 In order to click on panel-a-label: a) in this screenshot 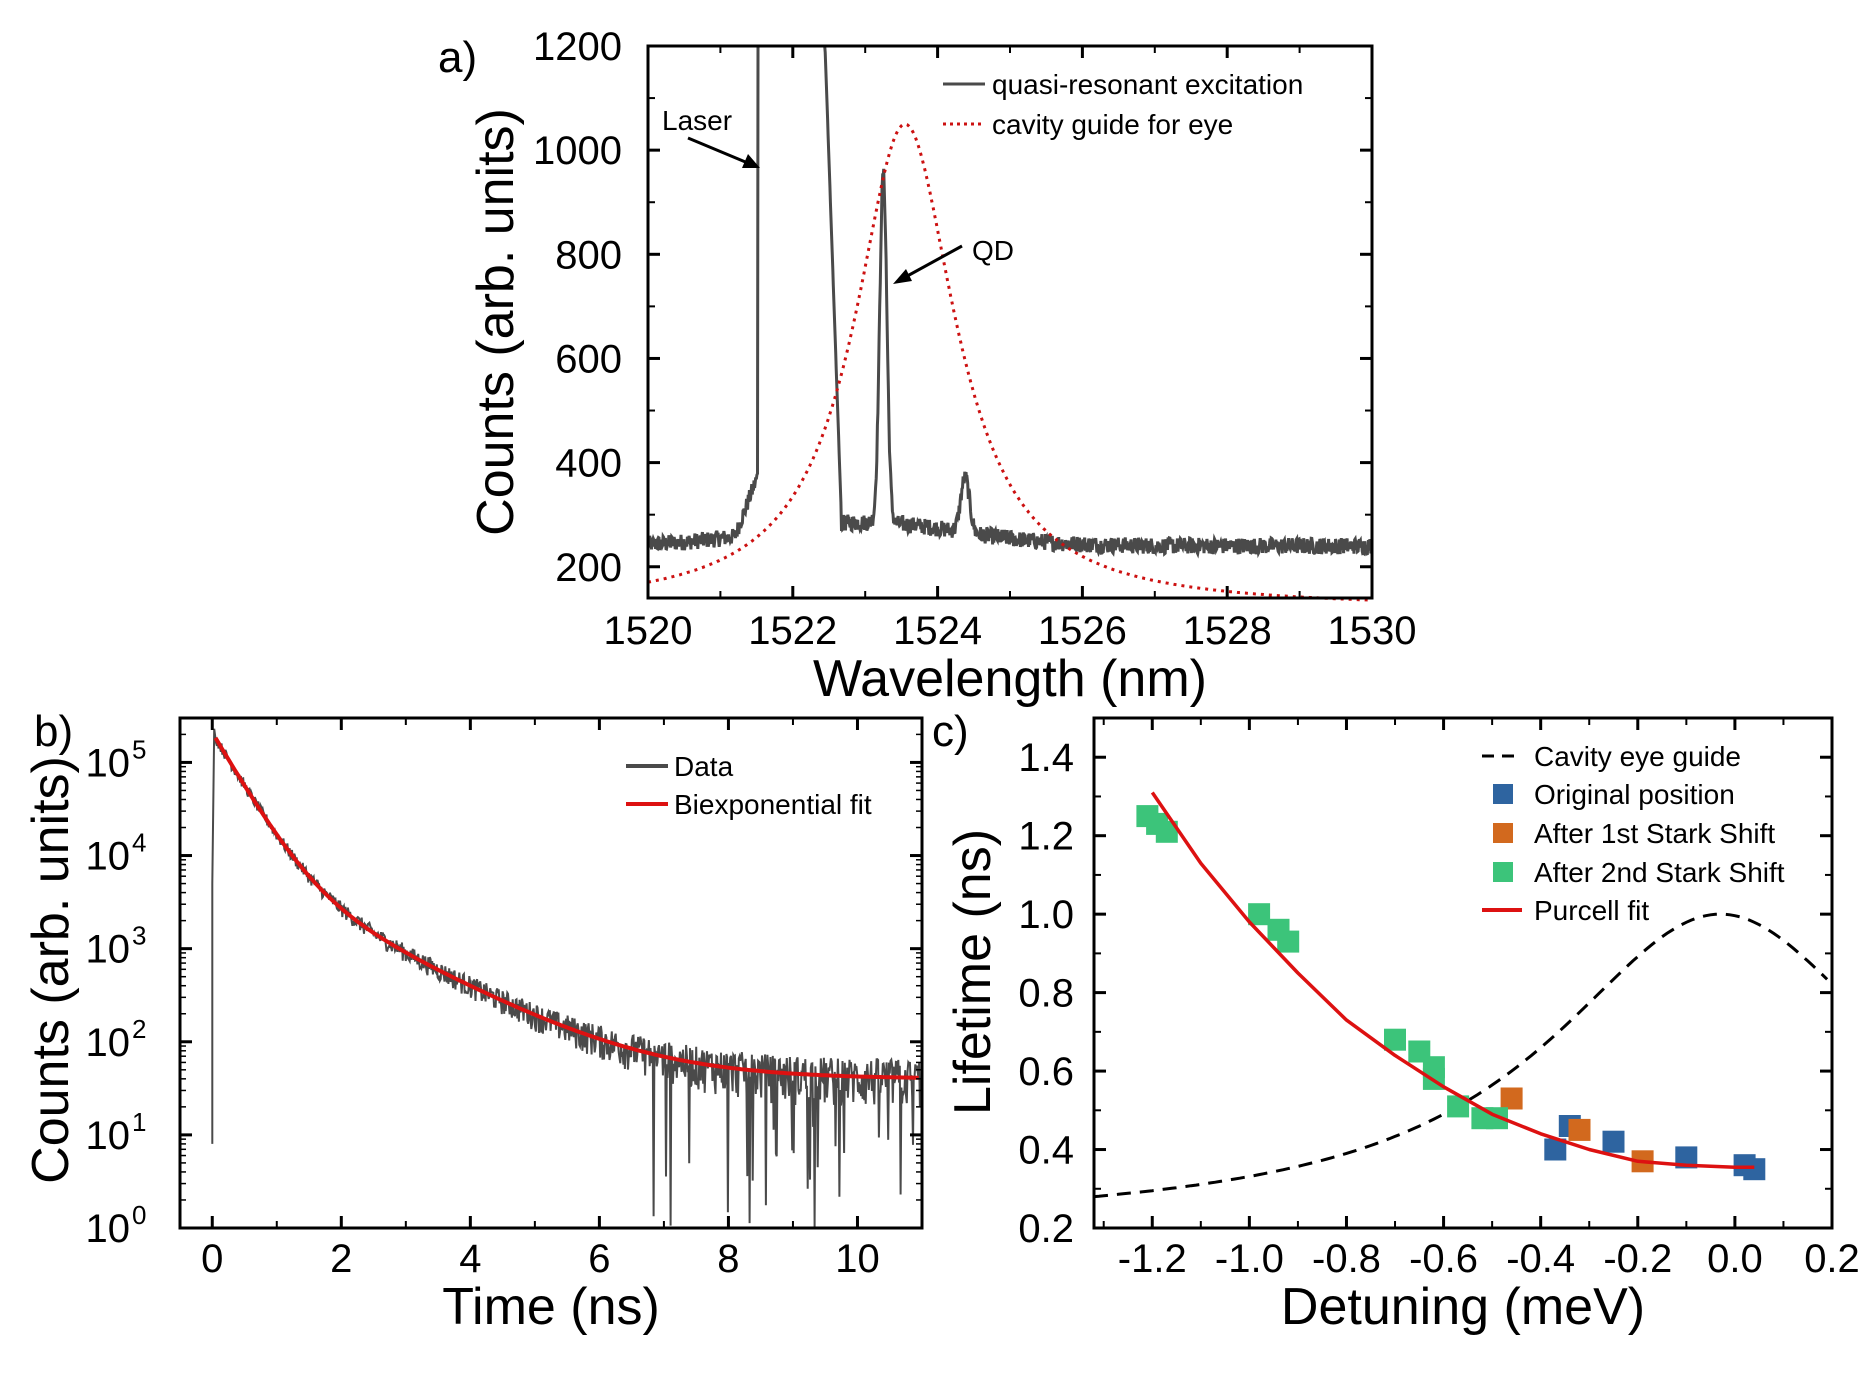, I will do `click(457, 57)`.